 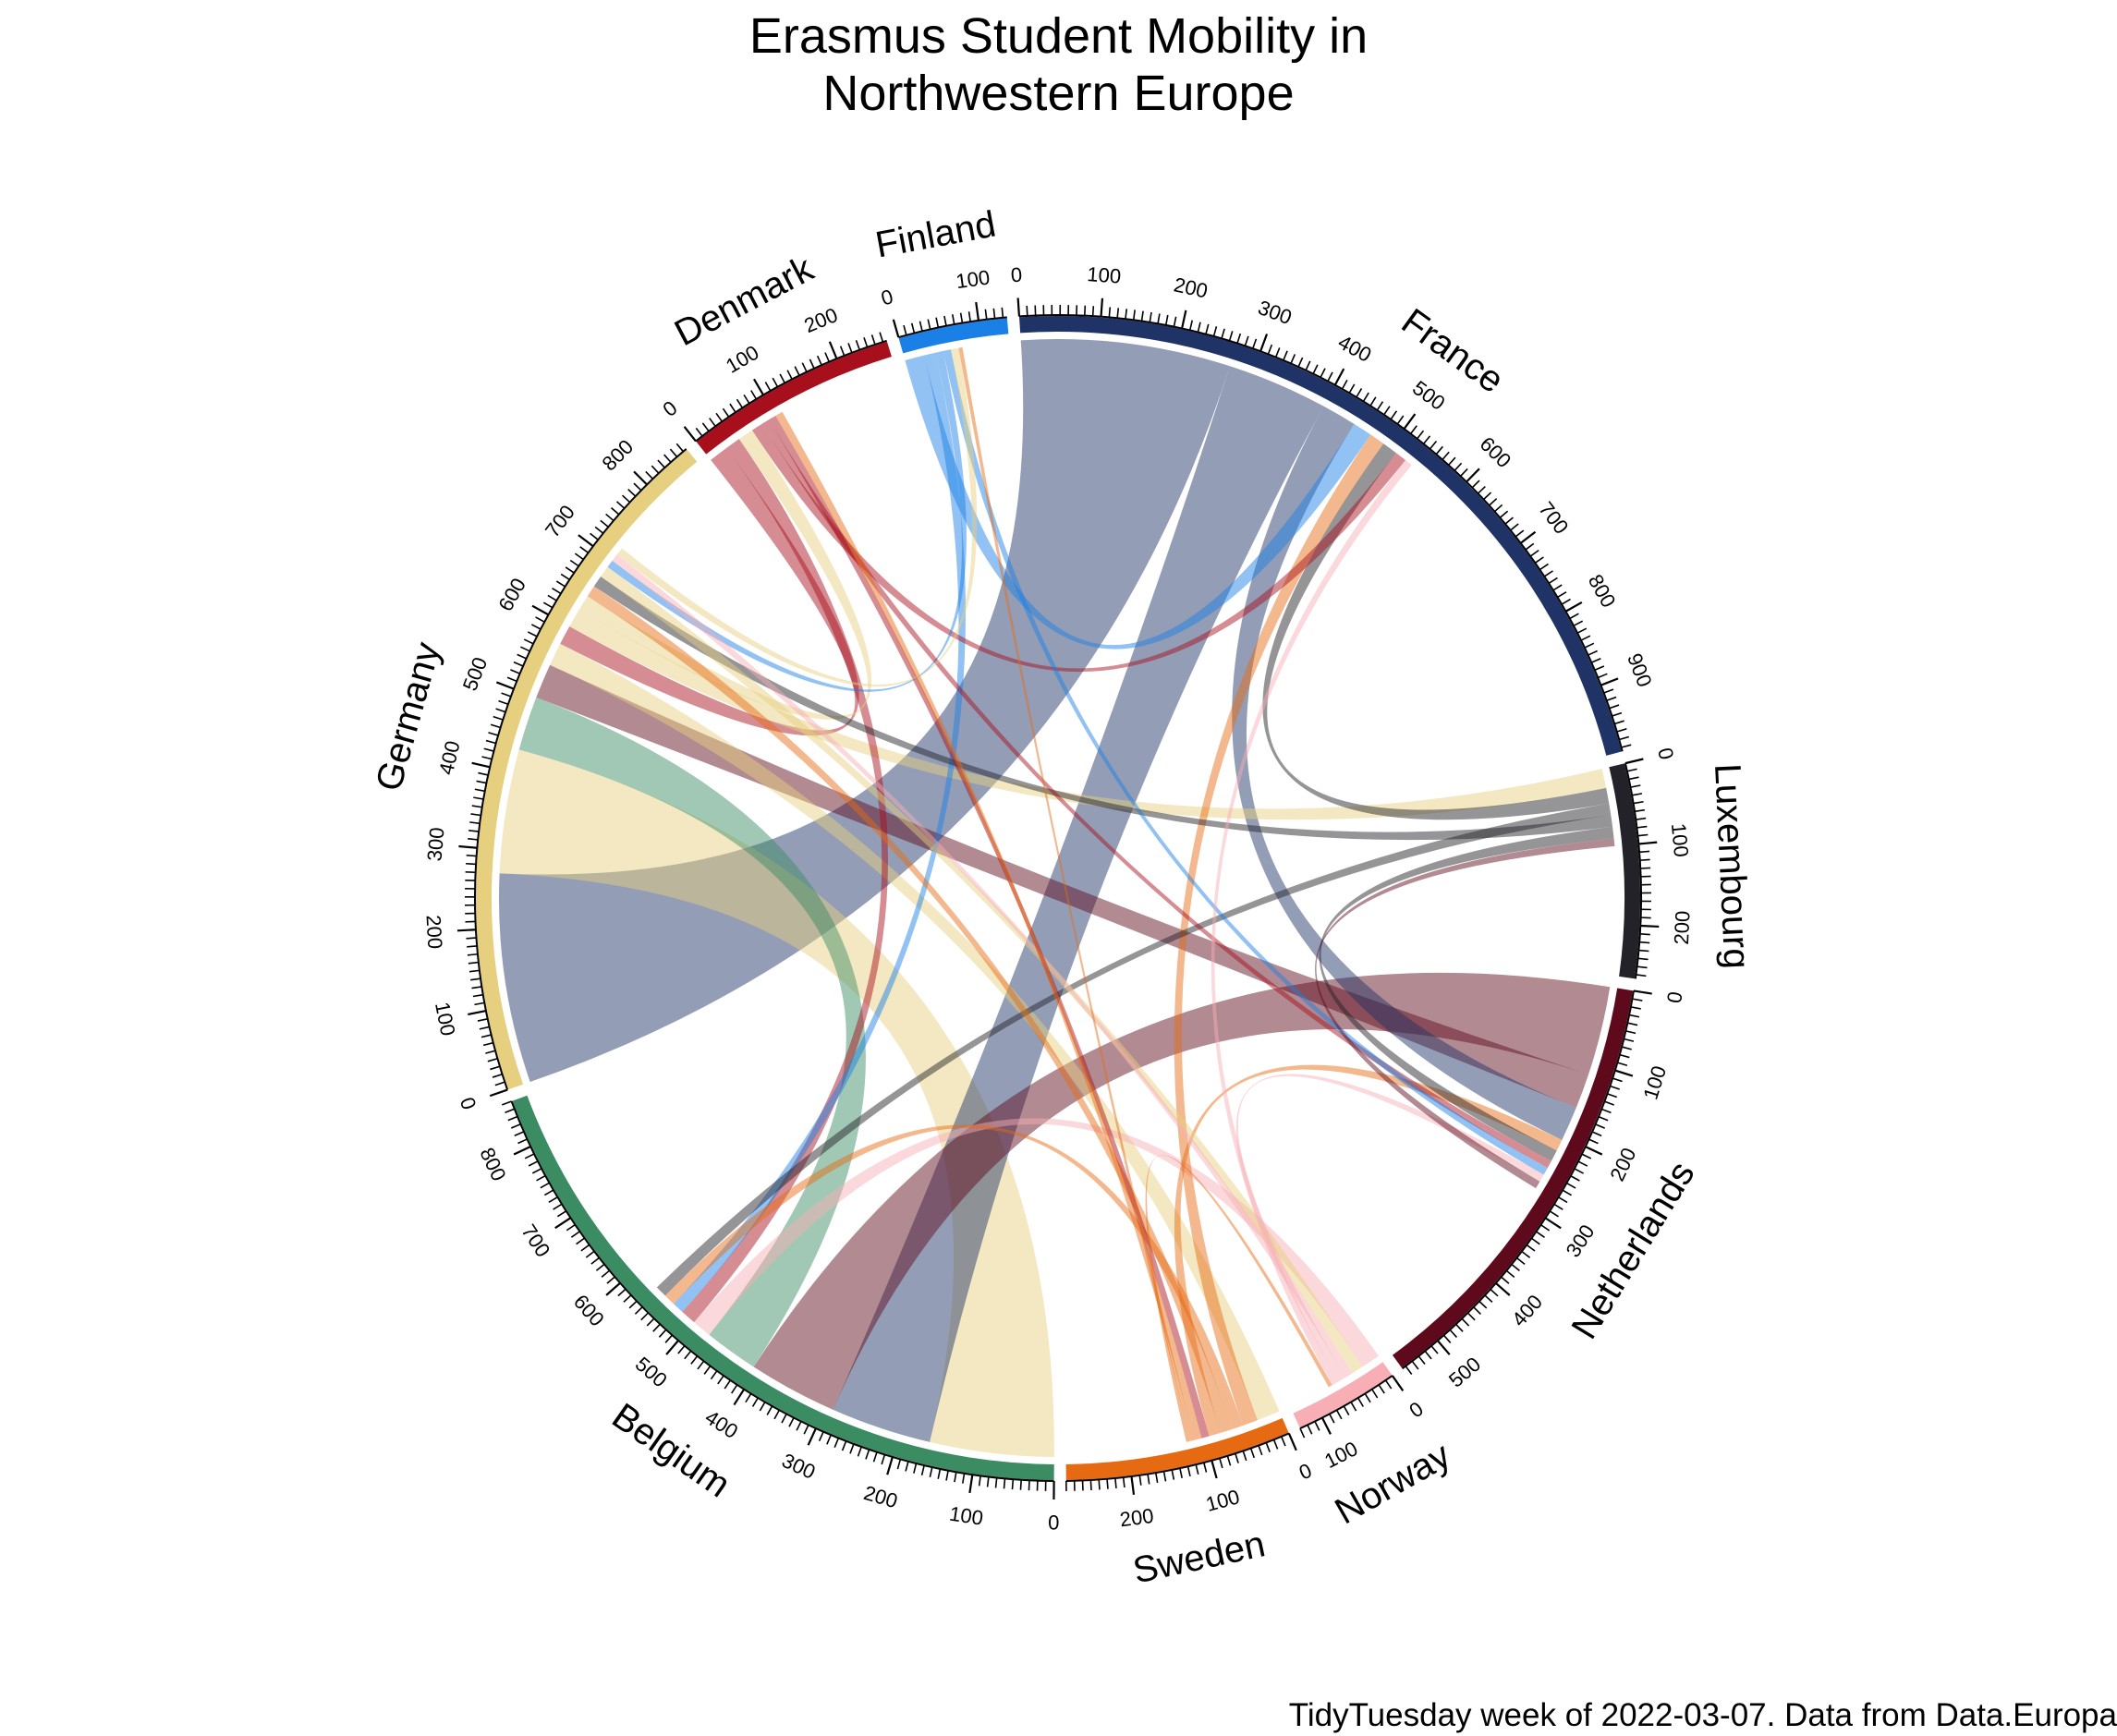 I want to click on chord-sweden-to-netherlands, so click(x=1369, y=1250).